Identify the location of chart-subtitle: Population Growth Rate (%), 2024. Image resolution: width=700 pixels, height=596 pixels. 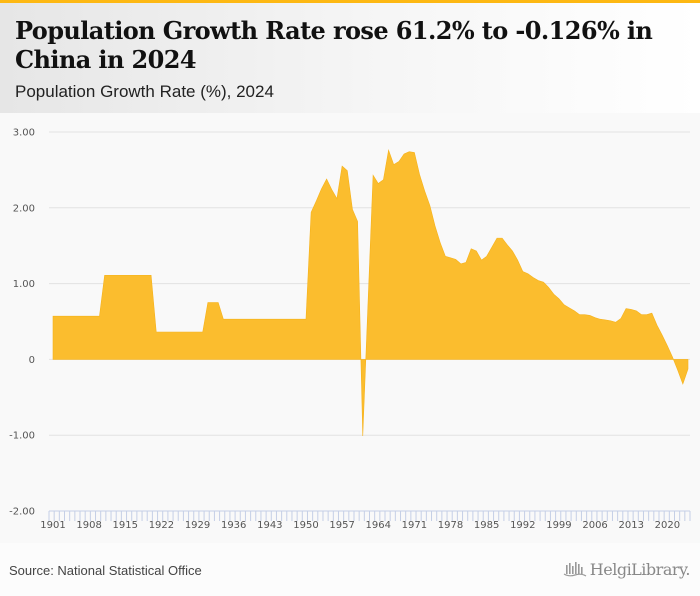
(144, 91).